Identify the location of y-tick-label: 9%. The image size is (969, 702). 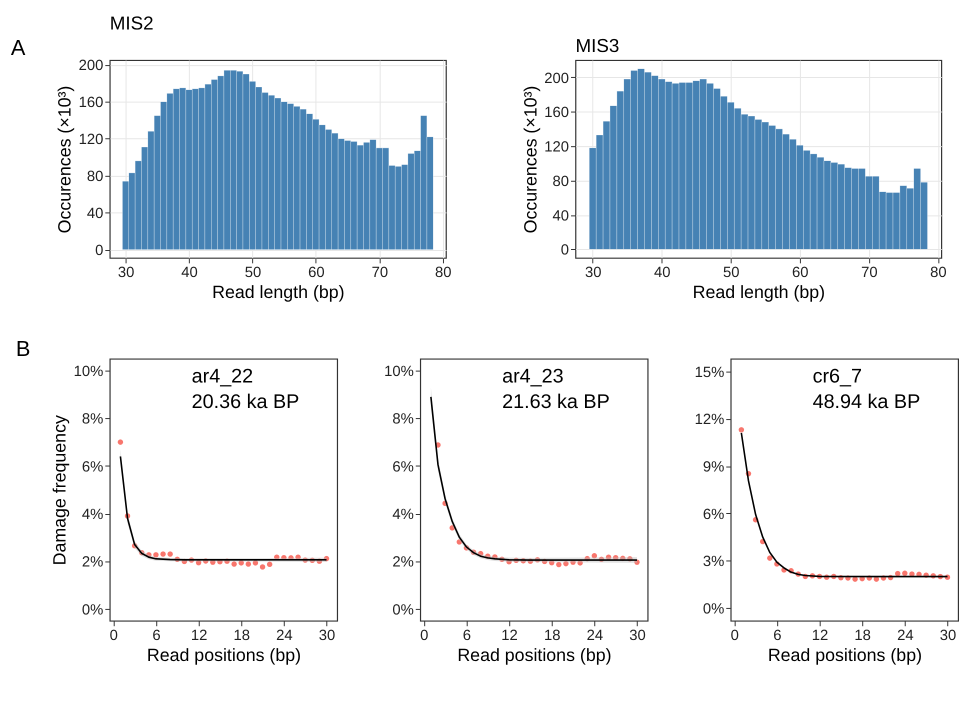
(713, 468).